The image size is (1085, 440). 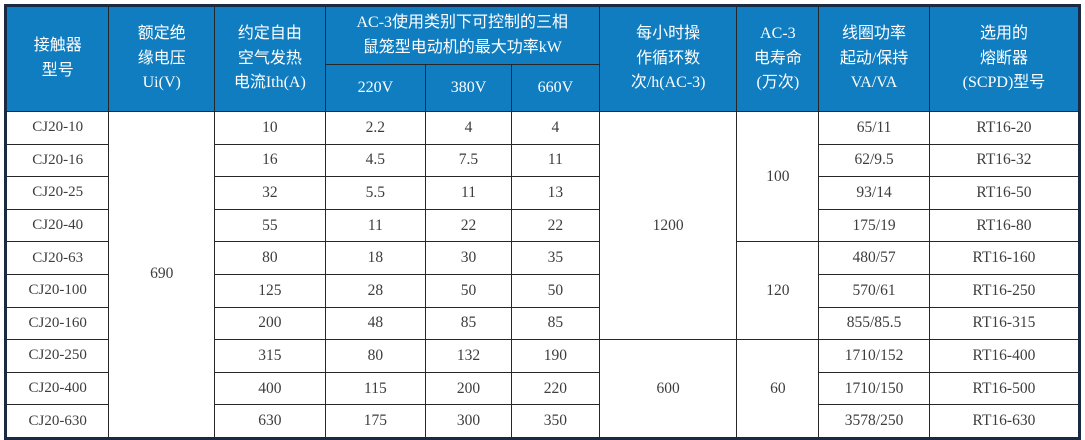 What do you see at coordinates (778, 33) in the screenshot?
I see `header-life-line: AC-3` at bounding box center [778, 33].